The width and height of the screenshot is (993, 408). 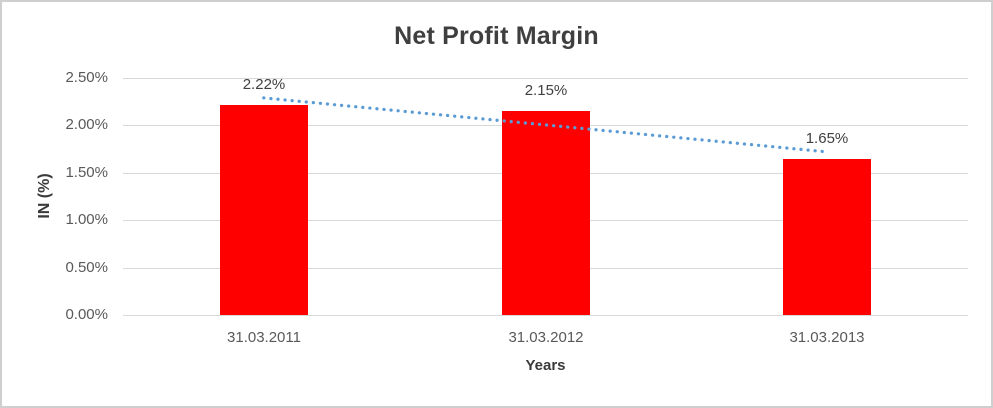 I want to click on y-tick-label: 1.50%, so click(x=86, y=172).